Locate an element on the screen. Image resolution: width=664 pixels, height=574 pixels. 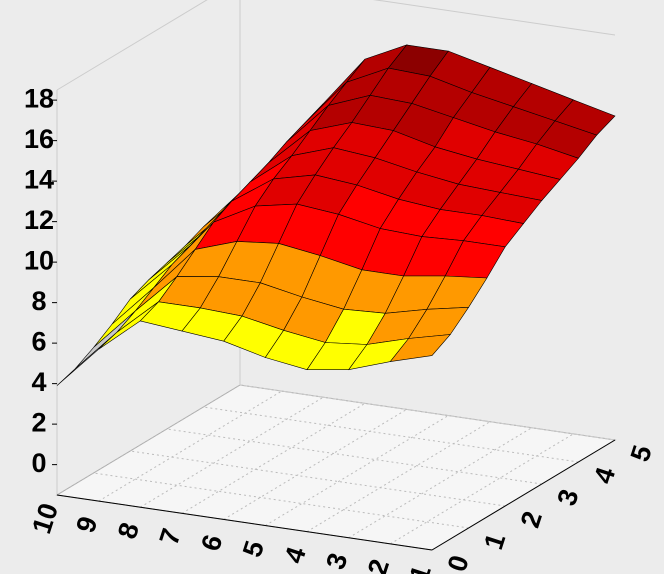
z-tick-label: 6 is located at coordinates (38, 341).